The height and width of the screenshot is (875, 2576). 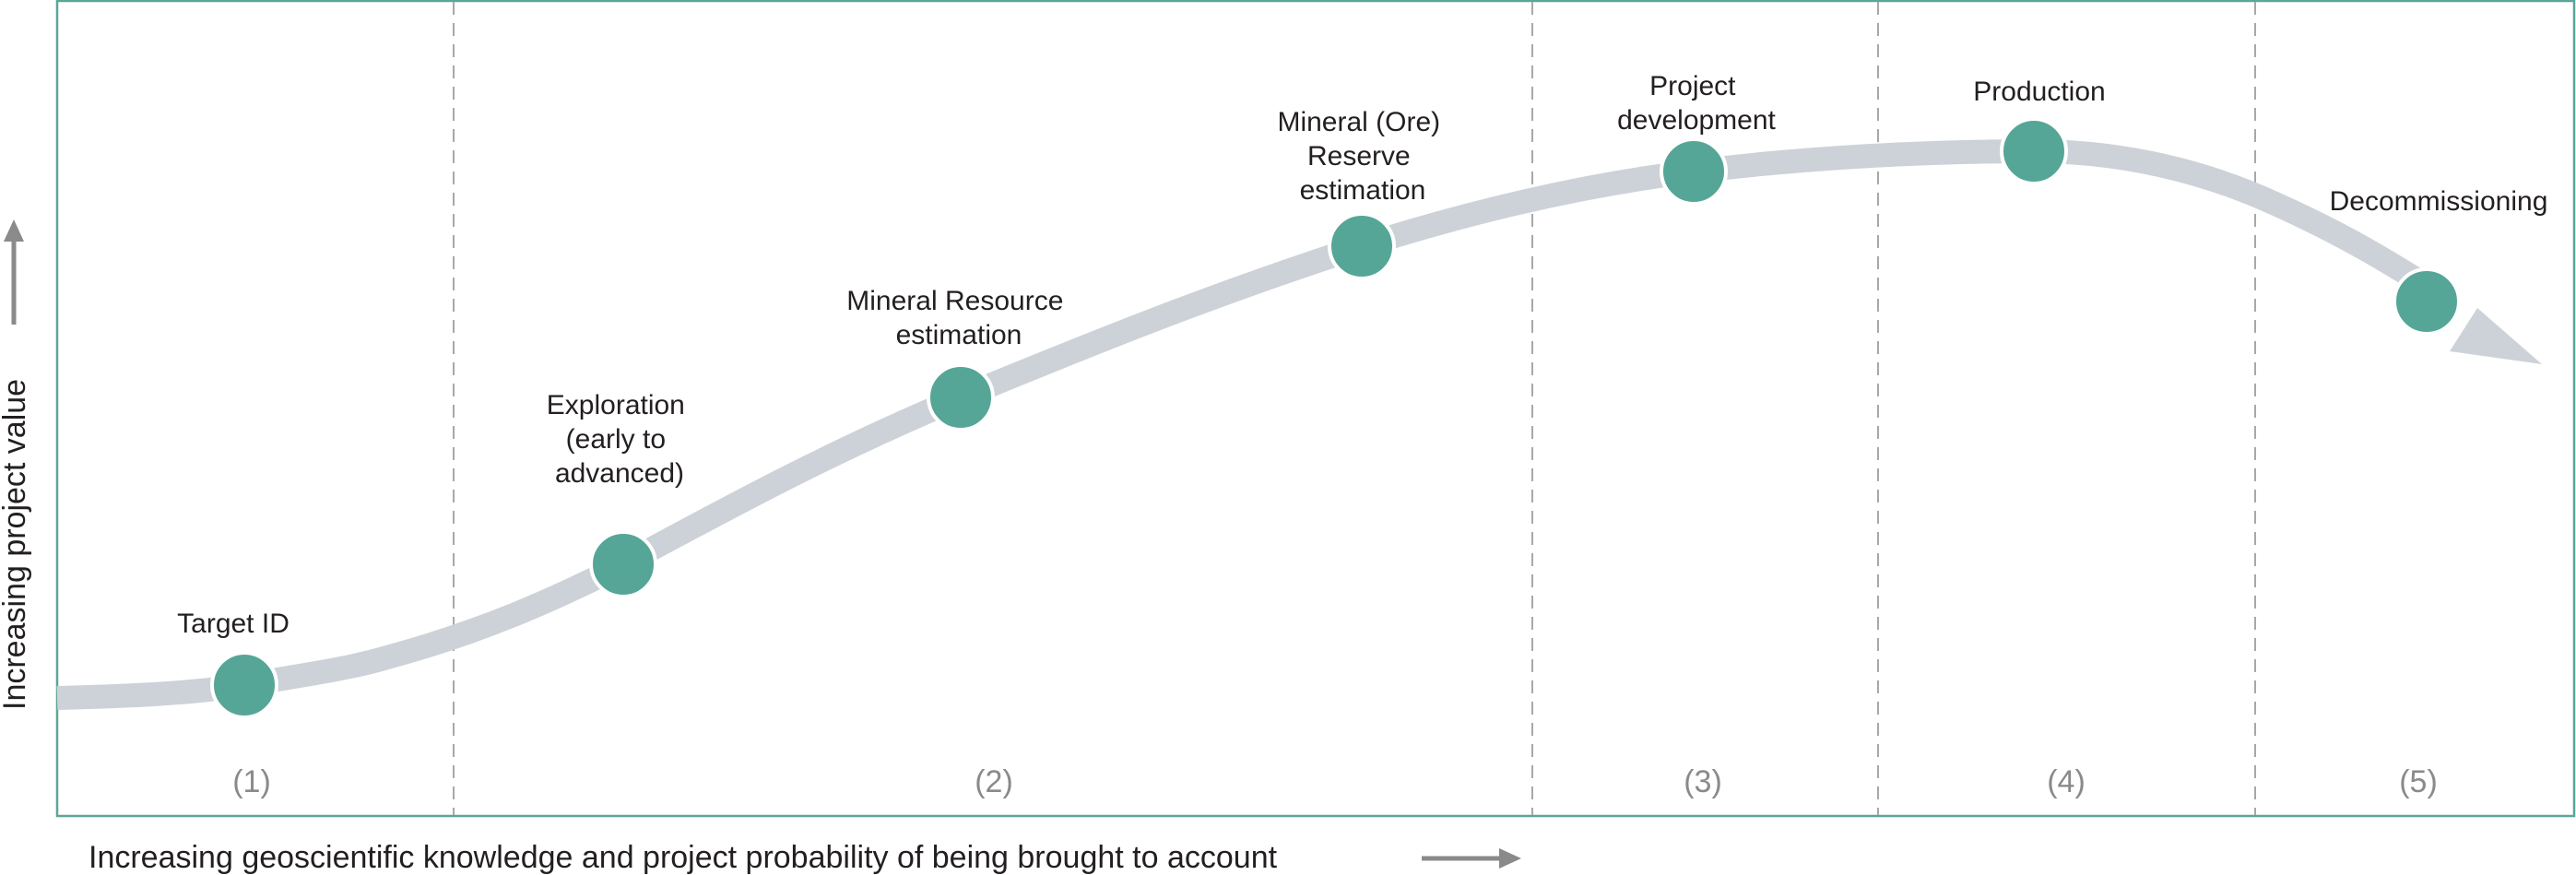 I want to click on stage-label-mineral-resource: Mineral Resource estimation, so click(x=958, y=318).